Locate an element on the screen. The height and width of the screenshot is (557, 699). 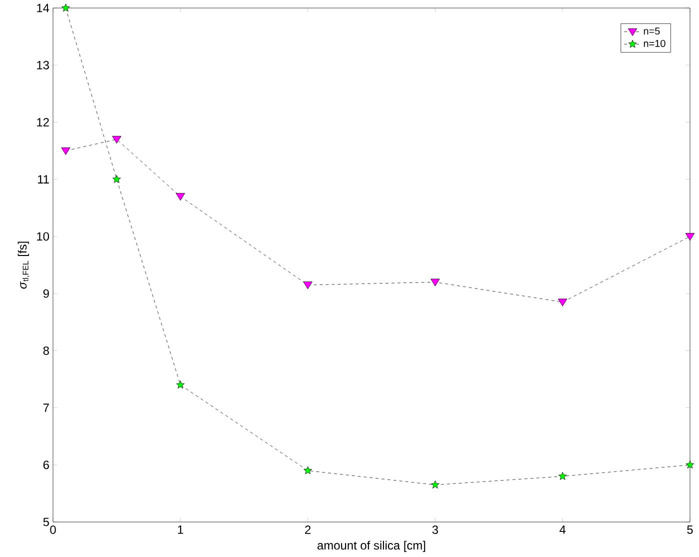
x-tick-label: 1 is located at coordinates (181, 530).